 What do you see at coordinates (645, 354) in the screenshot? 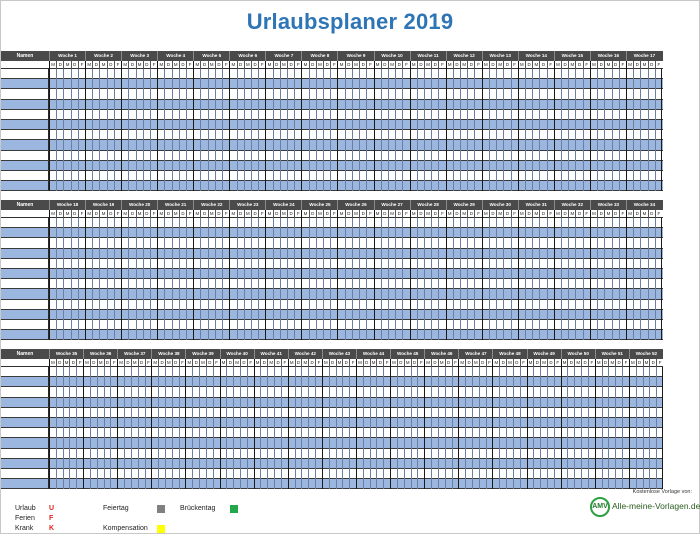
I see `week-header: Woche 52` at bounding box center [645, 354].